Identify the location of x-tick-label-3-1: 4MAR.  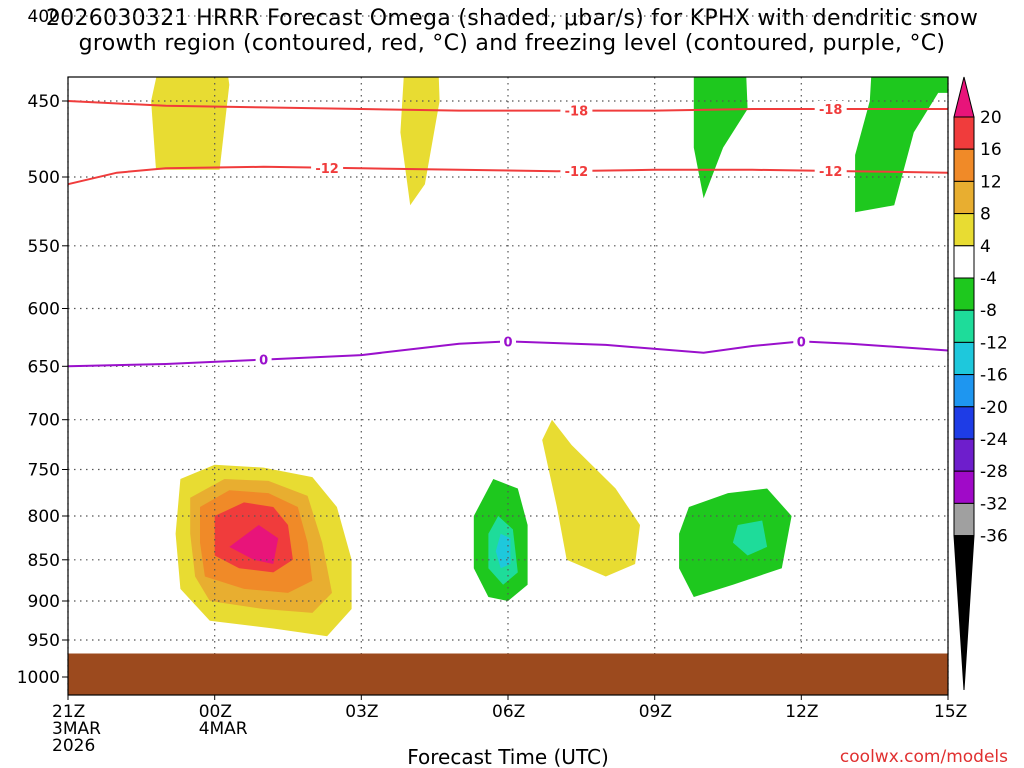
(223, 729).